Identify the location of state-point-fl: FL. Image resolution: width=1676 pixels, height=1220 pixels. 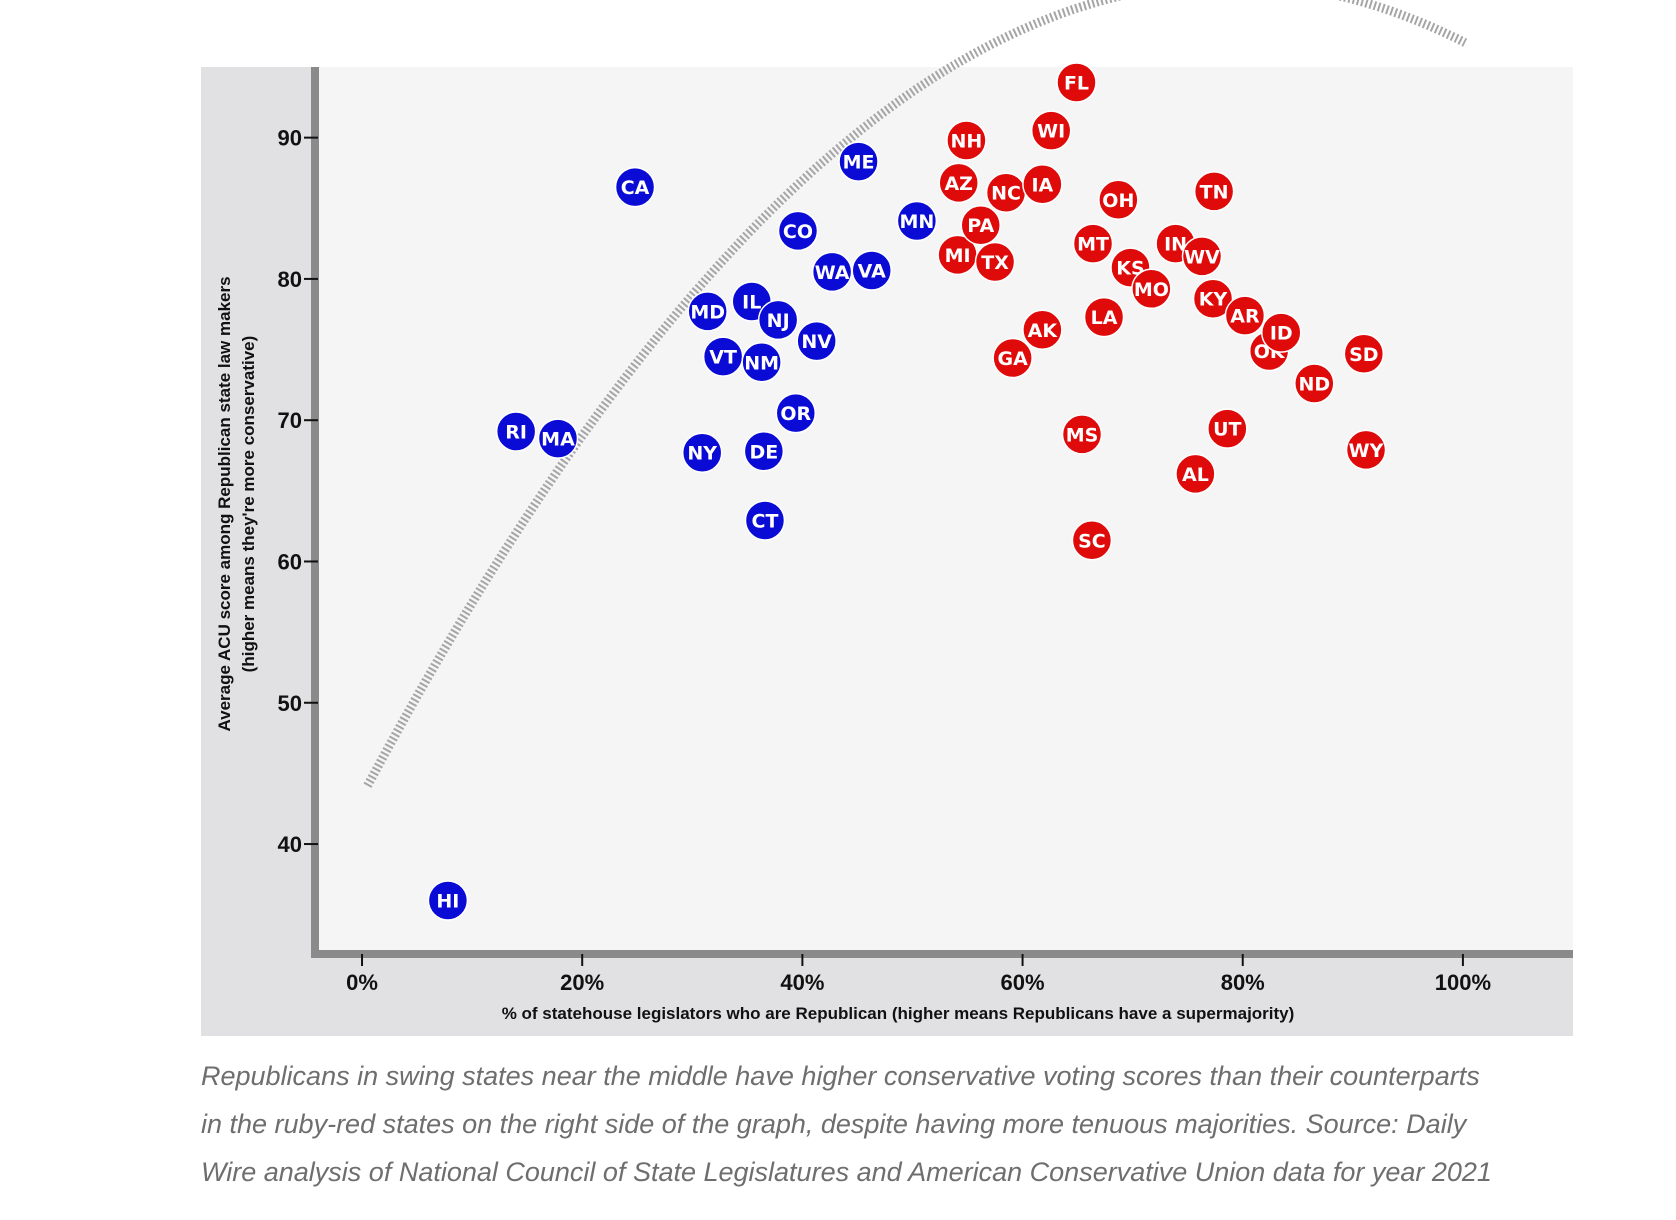
(1076, 82).